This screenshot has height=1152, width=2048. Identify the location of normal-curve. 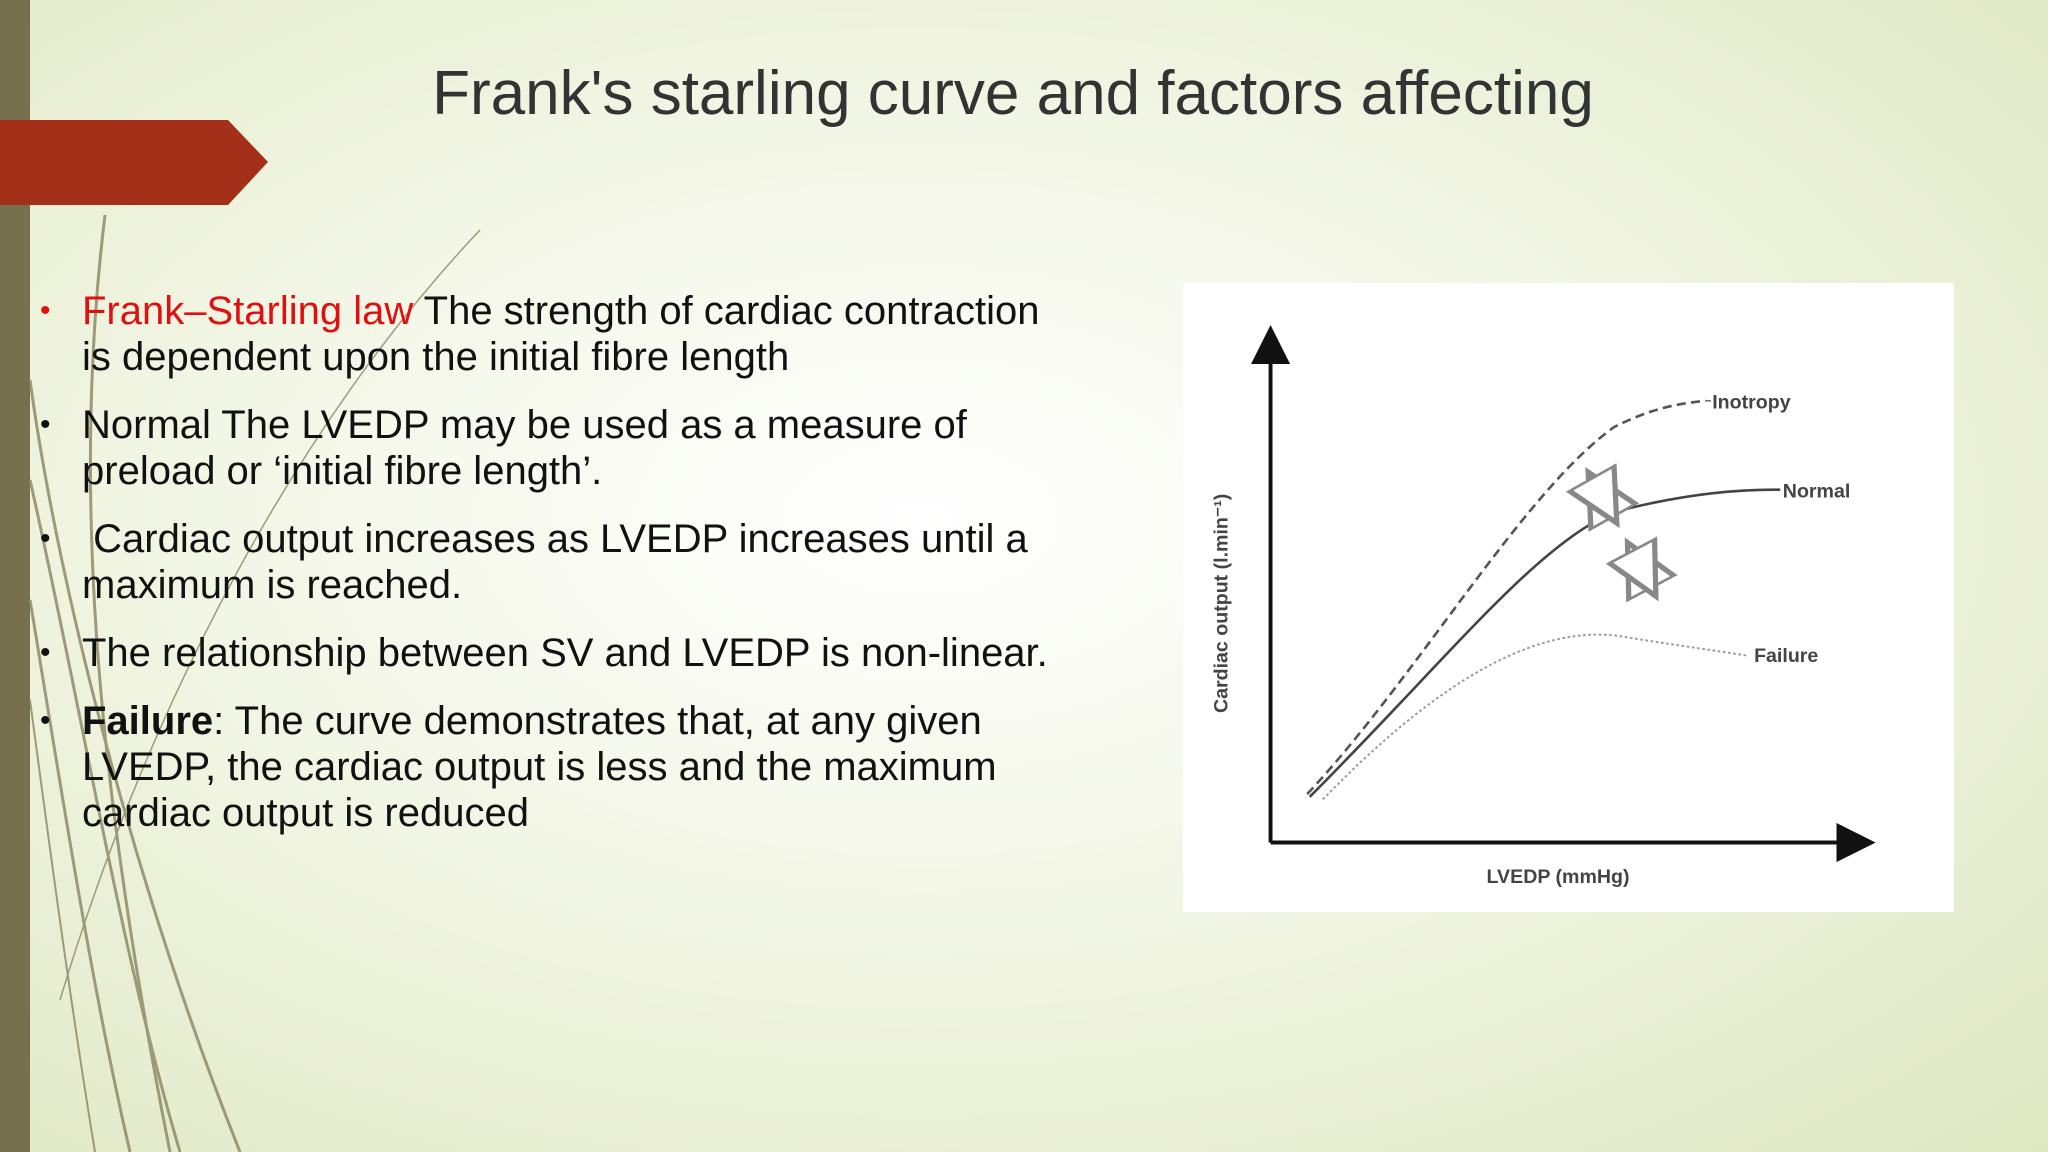
(1541, 643).